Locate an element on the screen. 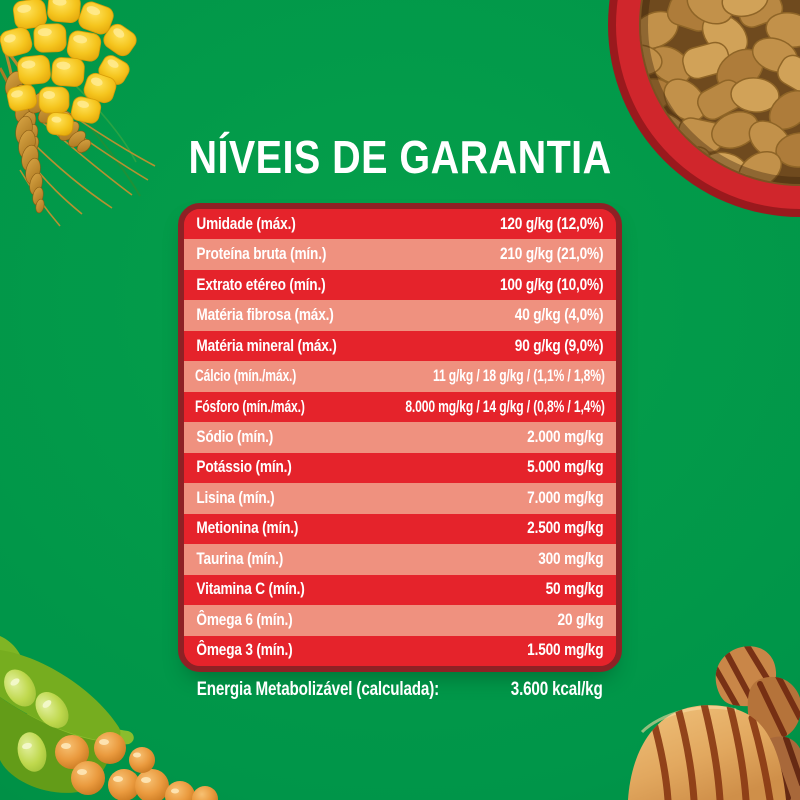 This screenshot has height=800, width=800. nutrient-value: 20 g/kg is located at coordinates (580, 619).